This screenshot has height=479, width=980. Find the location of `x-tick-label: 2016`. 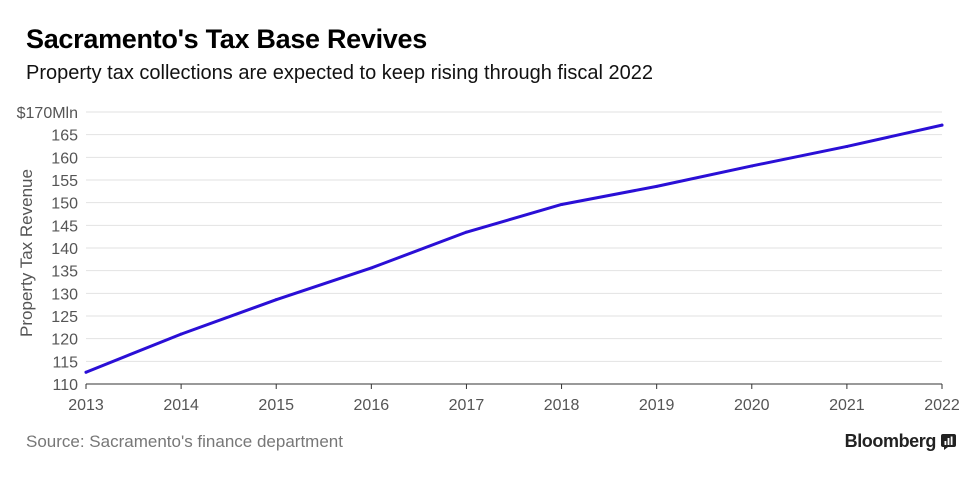

x-tick-label: 2016 is located at coordinates (372, 405).